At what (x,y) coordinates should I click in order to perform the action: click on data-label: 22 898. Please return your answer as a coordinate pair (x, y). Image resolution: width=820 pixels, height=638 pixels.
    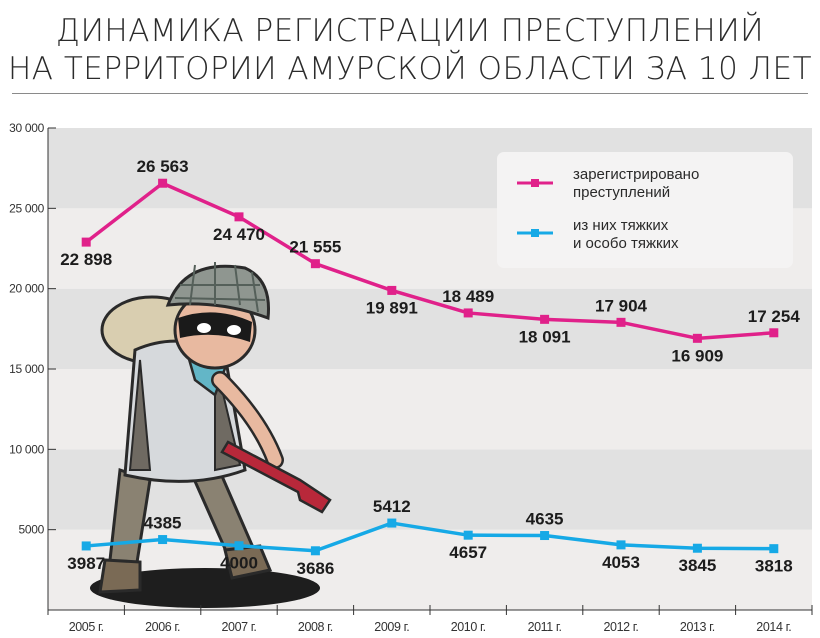
    Looking at the image, I should click on (86, 259).